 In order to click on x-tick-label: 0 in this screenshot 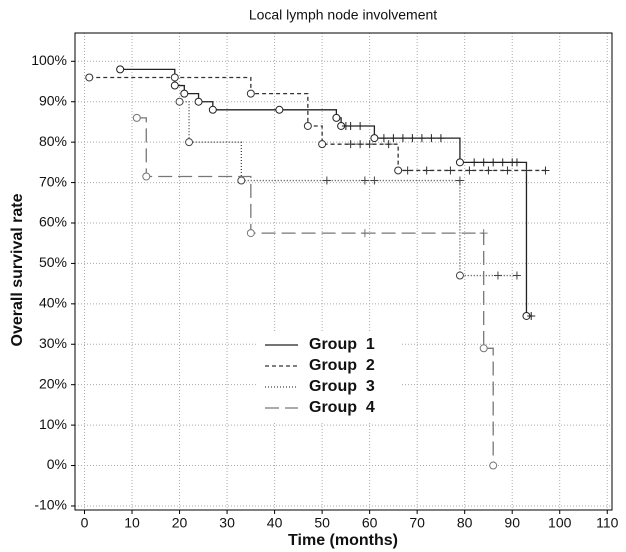, I will do `click(85, 523)`.